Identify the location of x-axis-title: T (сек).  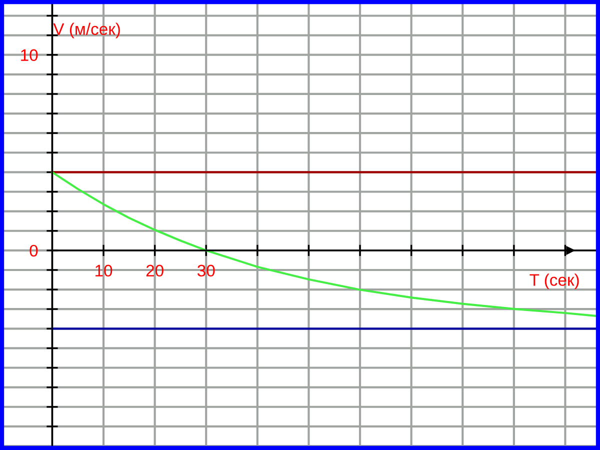
(554, 282).